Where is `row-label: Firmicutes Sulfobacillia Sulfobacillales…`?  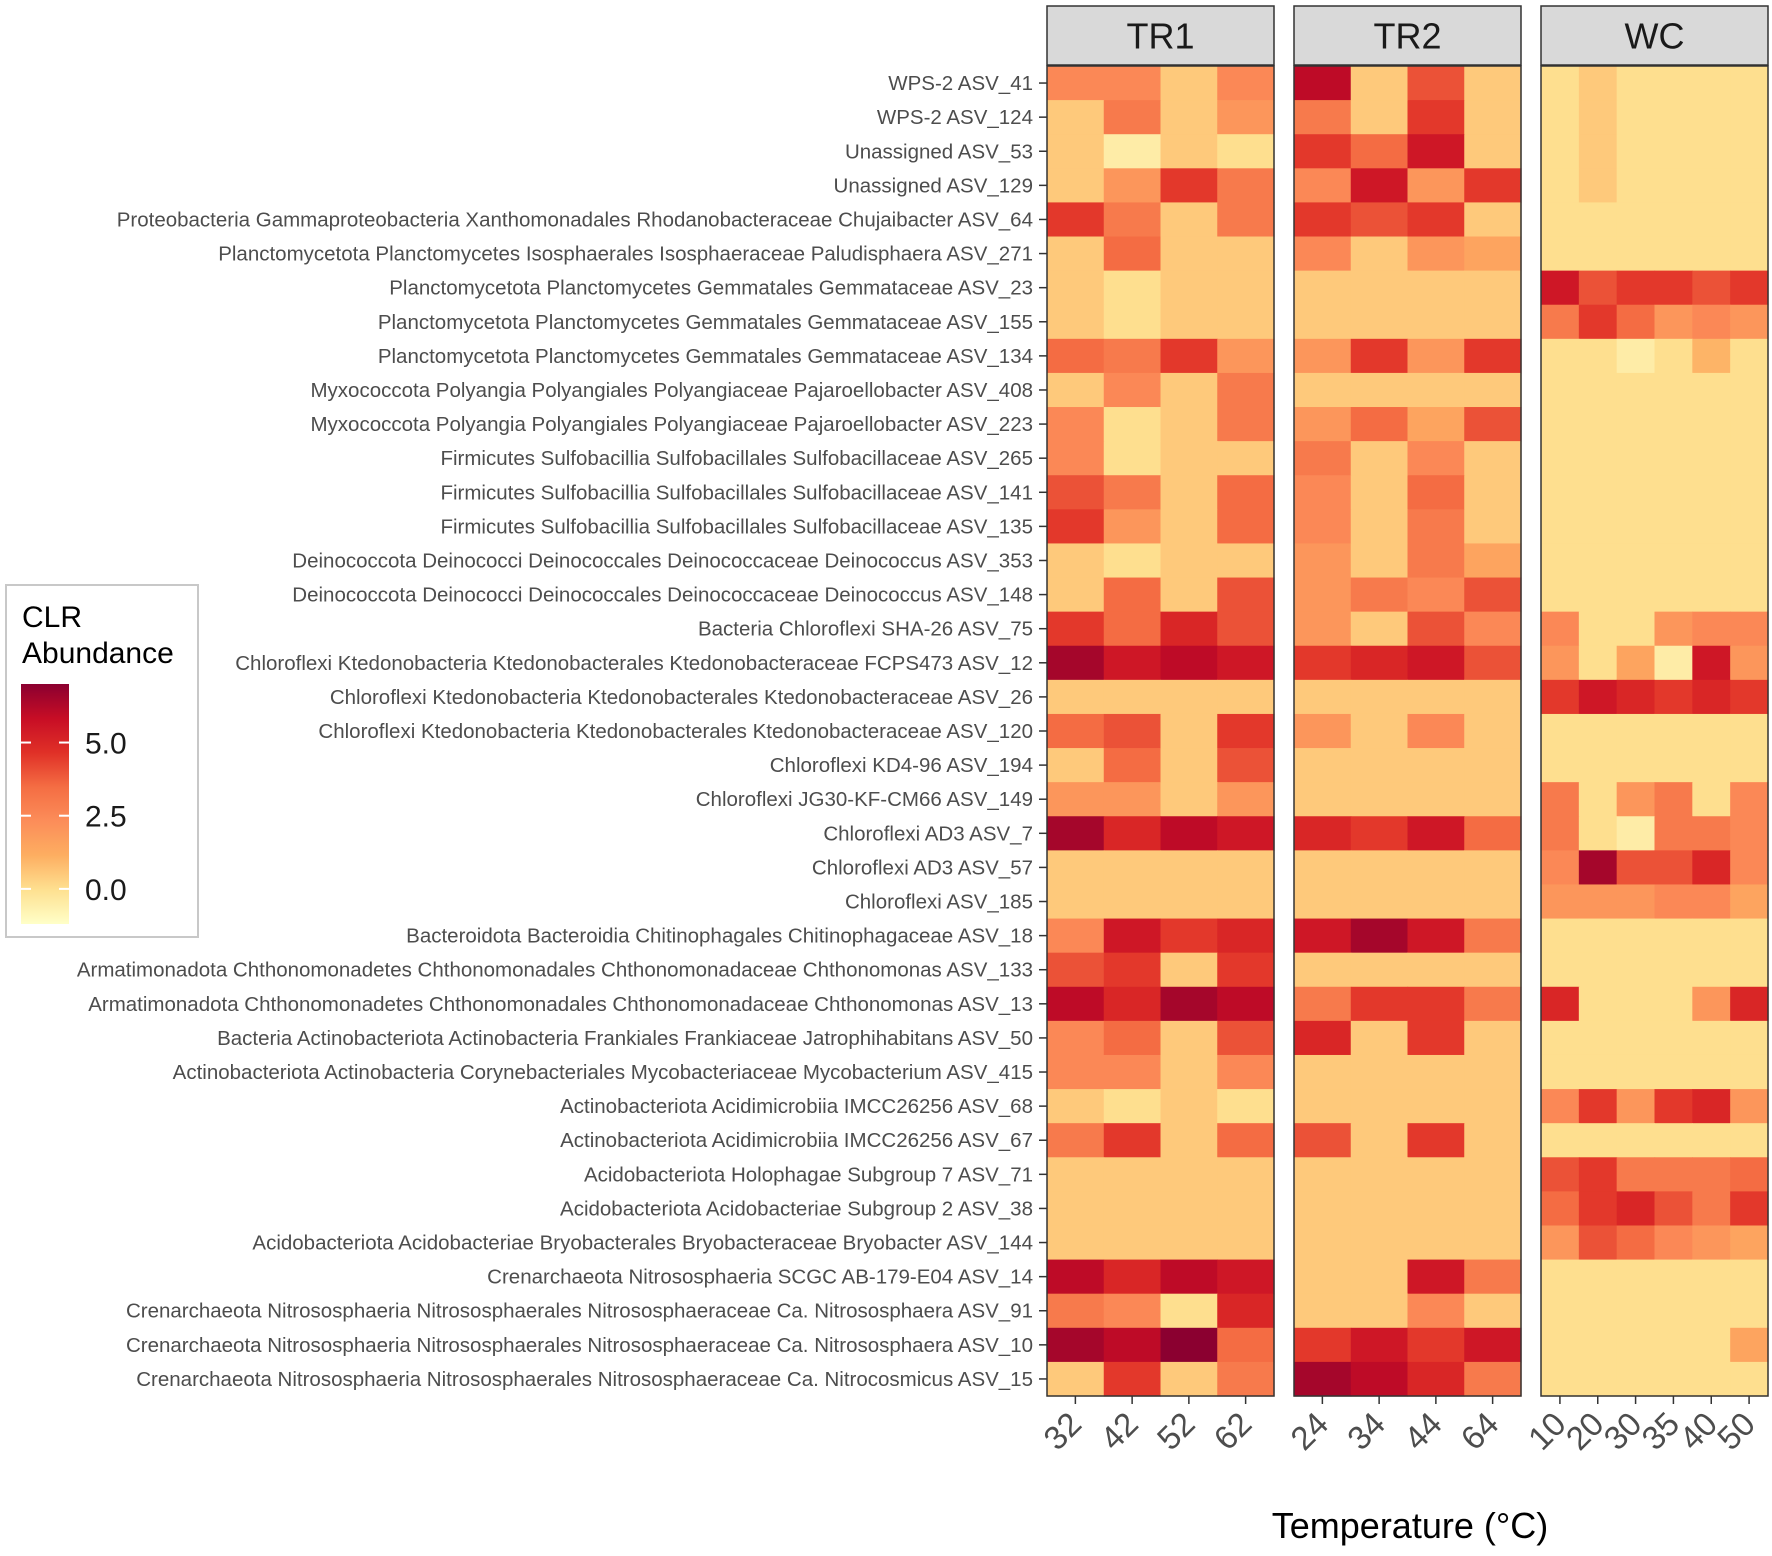
row-label: Firmicutes Sulfobacillia Sulfobacillales… is located at coordinates (736, 458).